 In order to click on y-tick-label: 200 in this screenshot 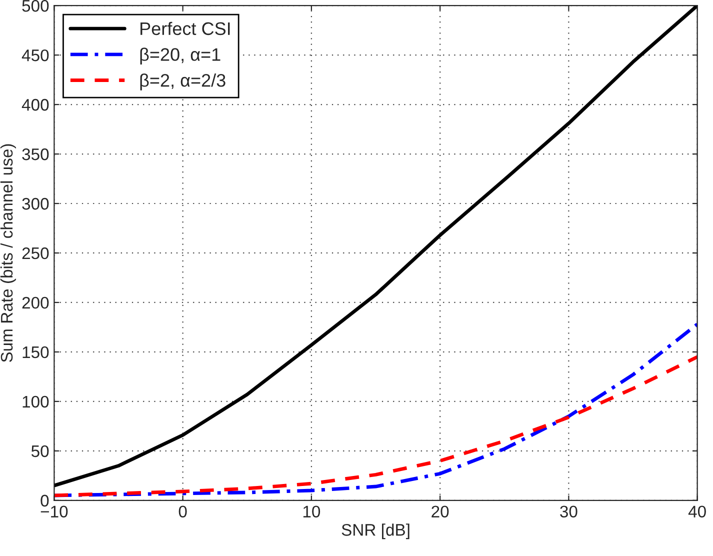, I will do `click(35, 302)`.